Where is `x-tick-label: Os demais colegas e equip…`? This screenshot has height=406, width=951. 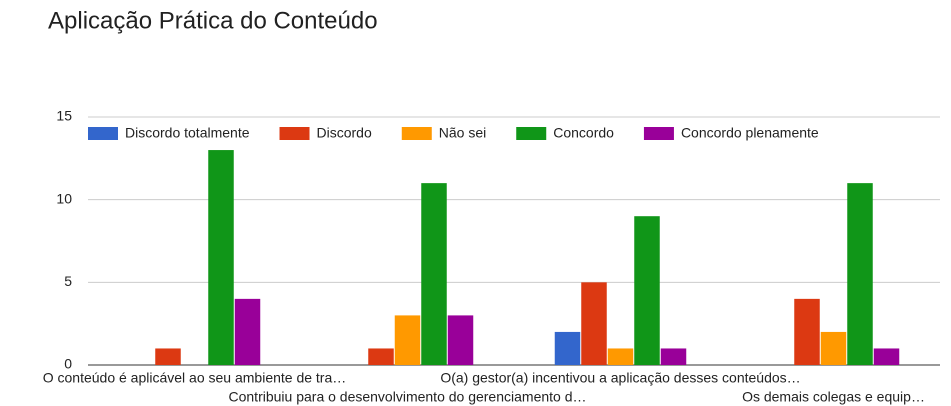 x-tick-label: Os demais colegas e equip… is located at coordinates (833, 397).